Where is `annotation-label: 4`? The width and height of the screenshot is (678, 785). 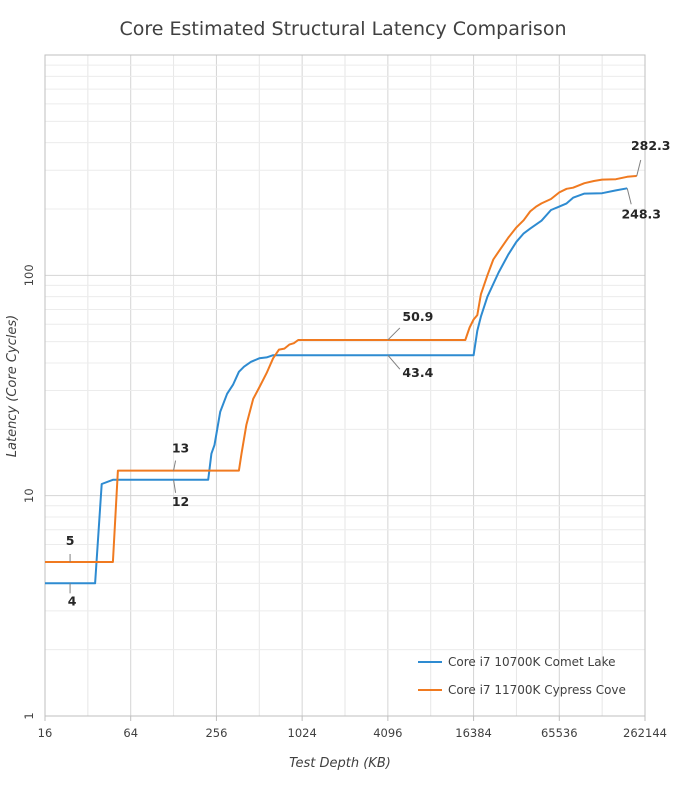
annotation-label: 4 is located at coordinates (72, 600).